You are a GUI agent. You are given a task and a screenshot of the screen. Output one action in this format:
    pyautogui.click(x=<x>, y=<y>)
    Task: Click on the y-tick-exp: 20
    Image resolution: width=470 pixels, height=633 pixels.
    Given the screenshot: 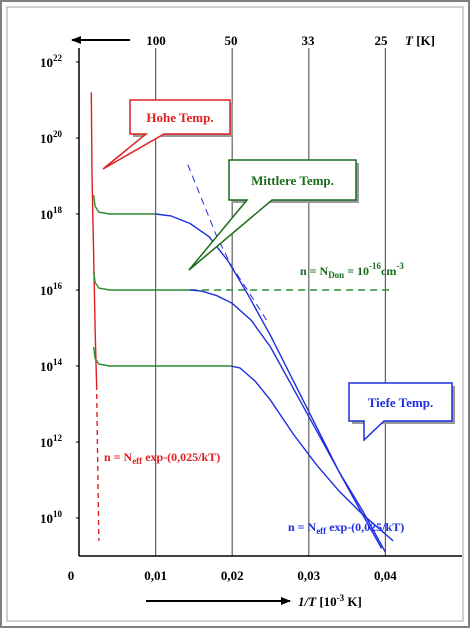 What is the action you would take?
    pyautogui.click(x=58, y=134)
    